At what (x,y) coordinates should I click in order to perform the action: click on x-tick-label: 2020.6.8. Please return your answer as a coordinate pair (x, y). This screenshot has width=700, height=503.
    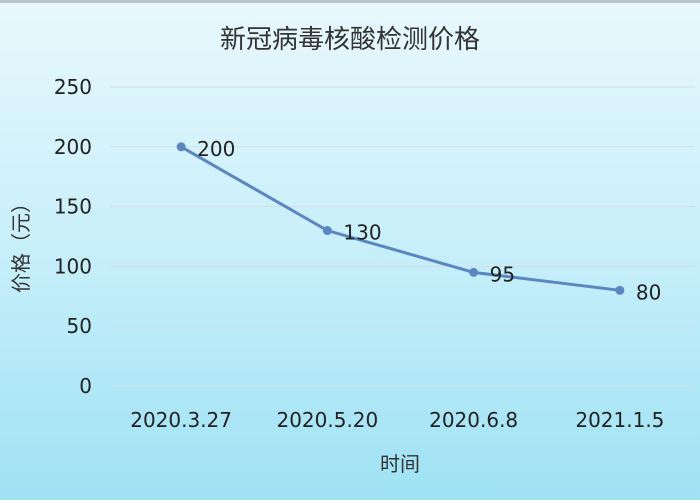
    Looking at the image, I should click on (473, 420).